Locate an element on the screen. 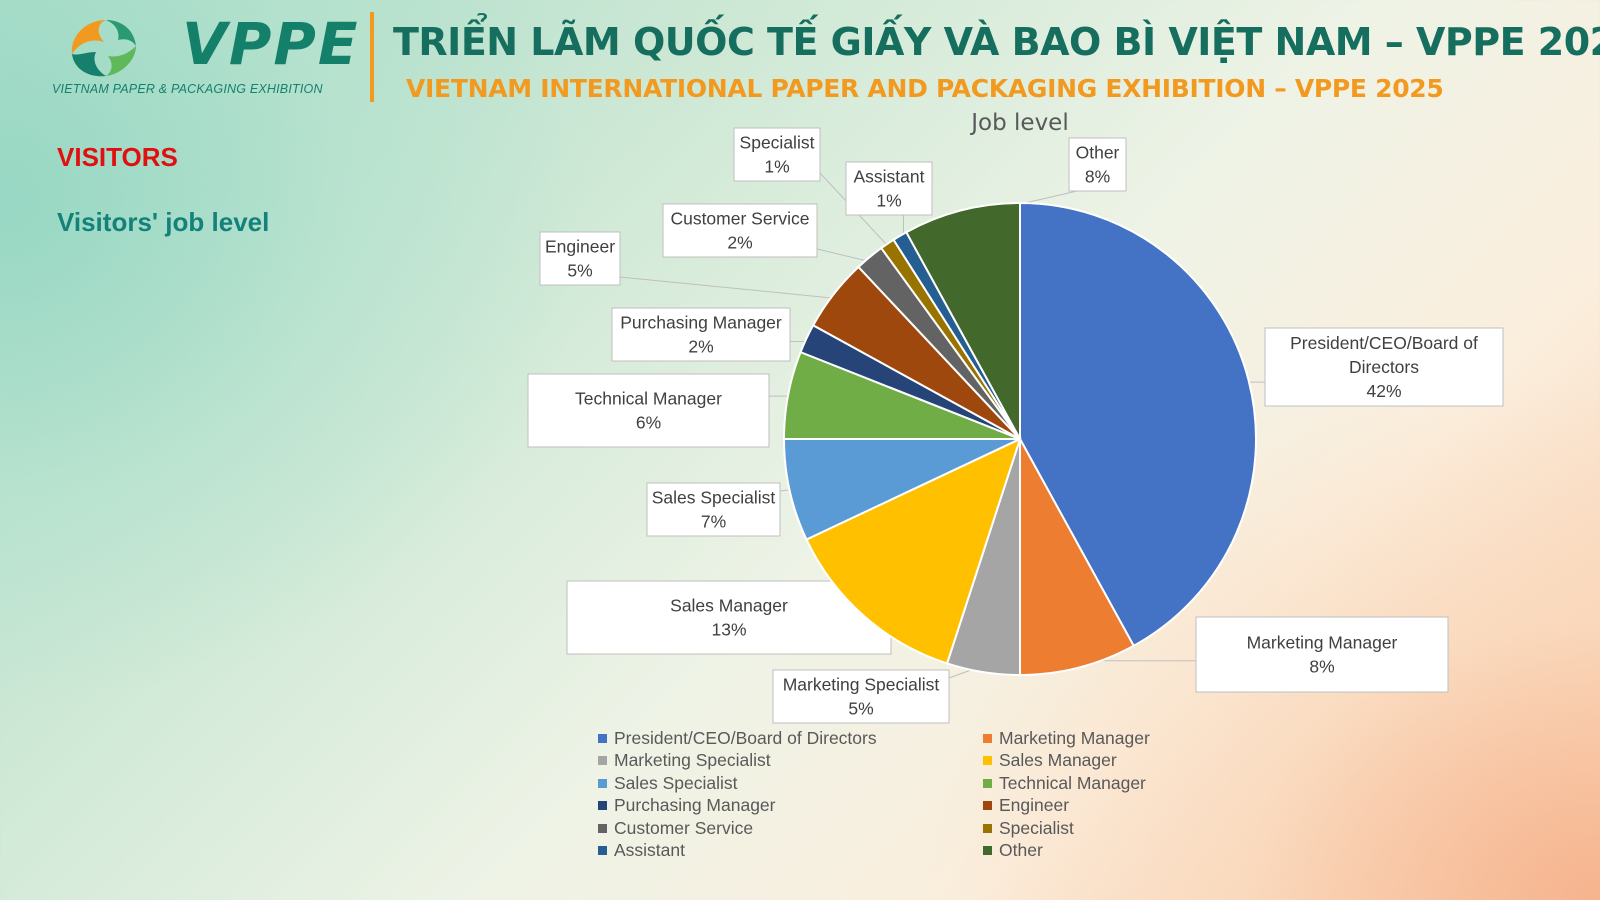 This screenshot has height=900, width=1600. data-label-value: 7% is located at coordinates (713, 522).